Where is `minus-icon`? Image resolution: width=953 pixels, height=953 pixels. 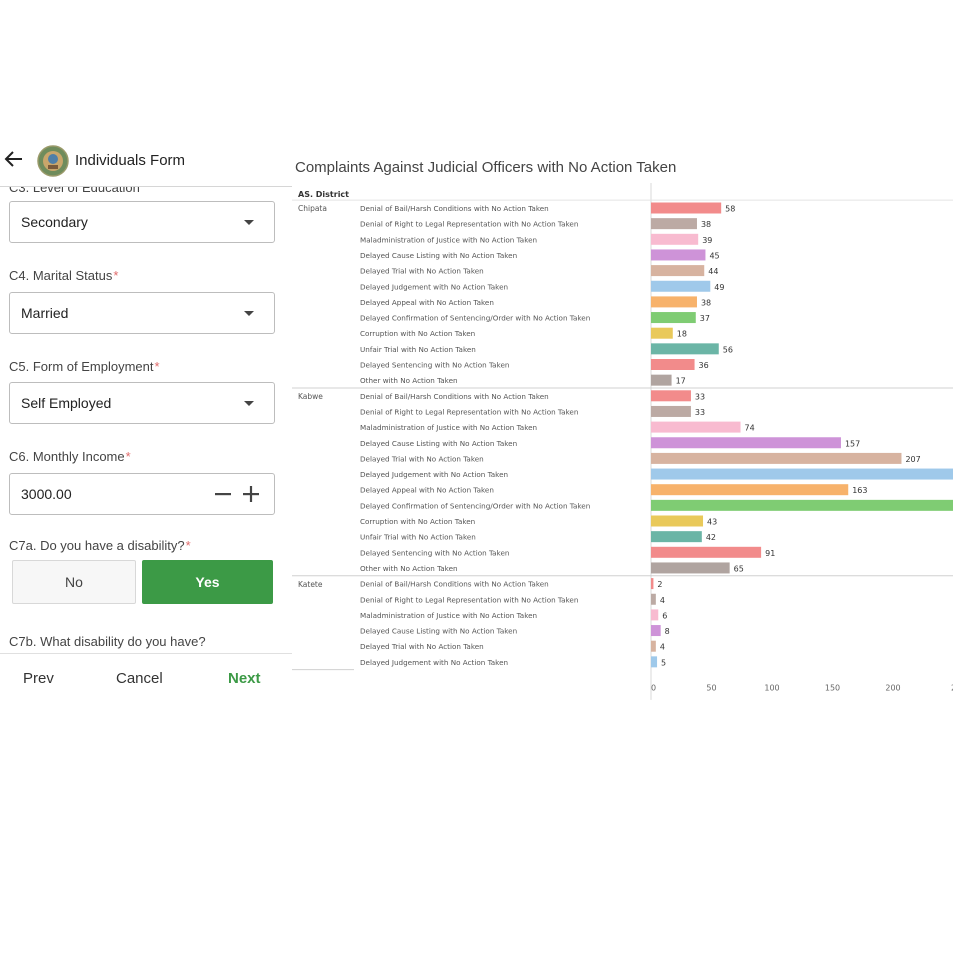
minus-icon is located at coordinates (223, 494).